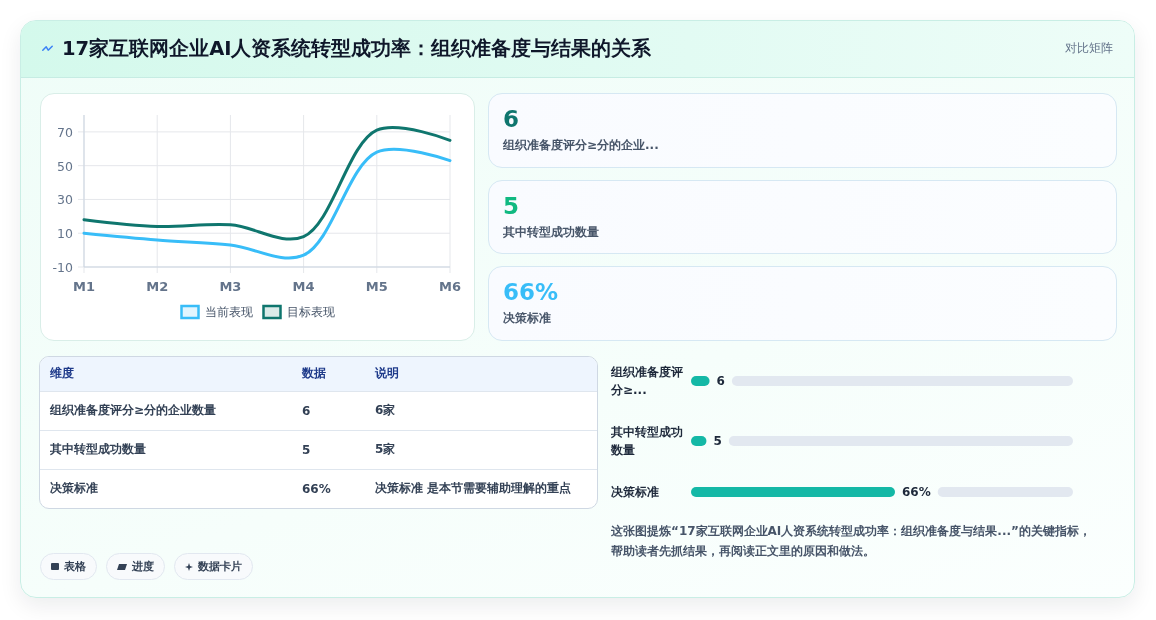 The height and width of the screenshot is (620, 1156). Describe the element at coordinates (1089, 48) in the screenshot. I see `text: 对比矩阵` at that location.